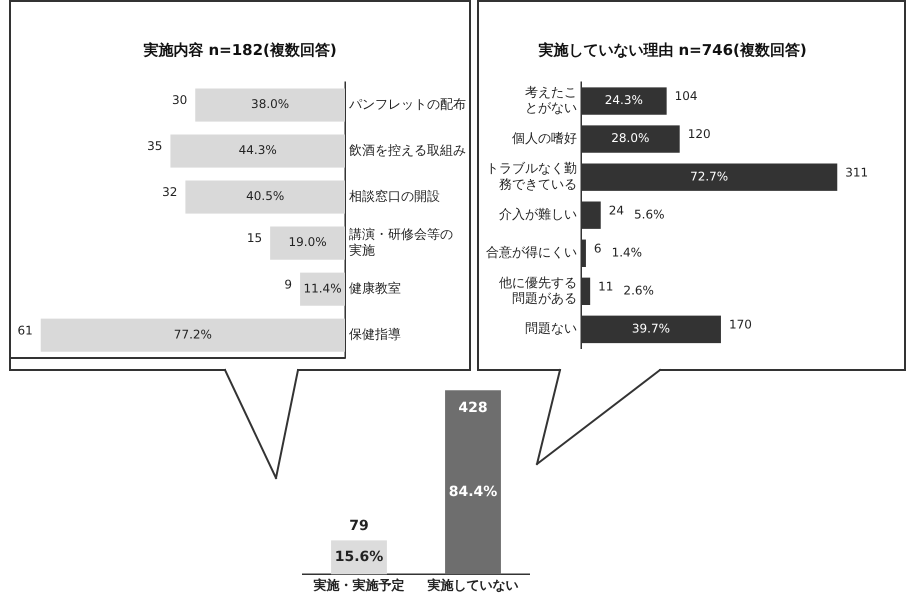 The width and height of the screenshot is (906, 599). Describe the element at coordinates (538, 291) in the screenshot. I see `y-tick-label: 他に優先する問題がある` at that location.